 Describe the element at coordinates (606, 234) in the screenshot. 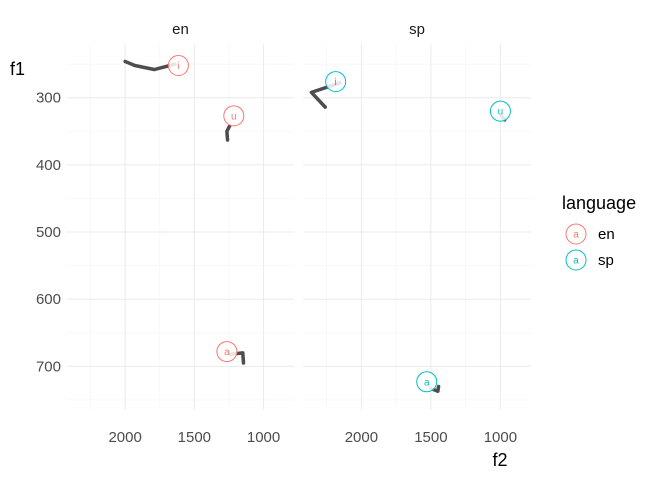

I see `legend-label-en: en` at that location.